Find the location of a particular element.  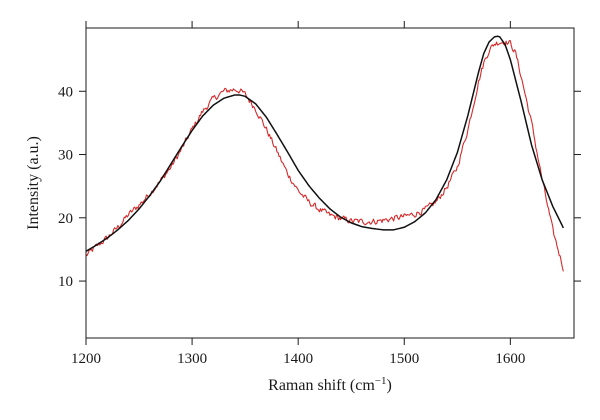

y-tick-label: 20 is located at coordinates (65, 219).